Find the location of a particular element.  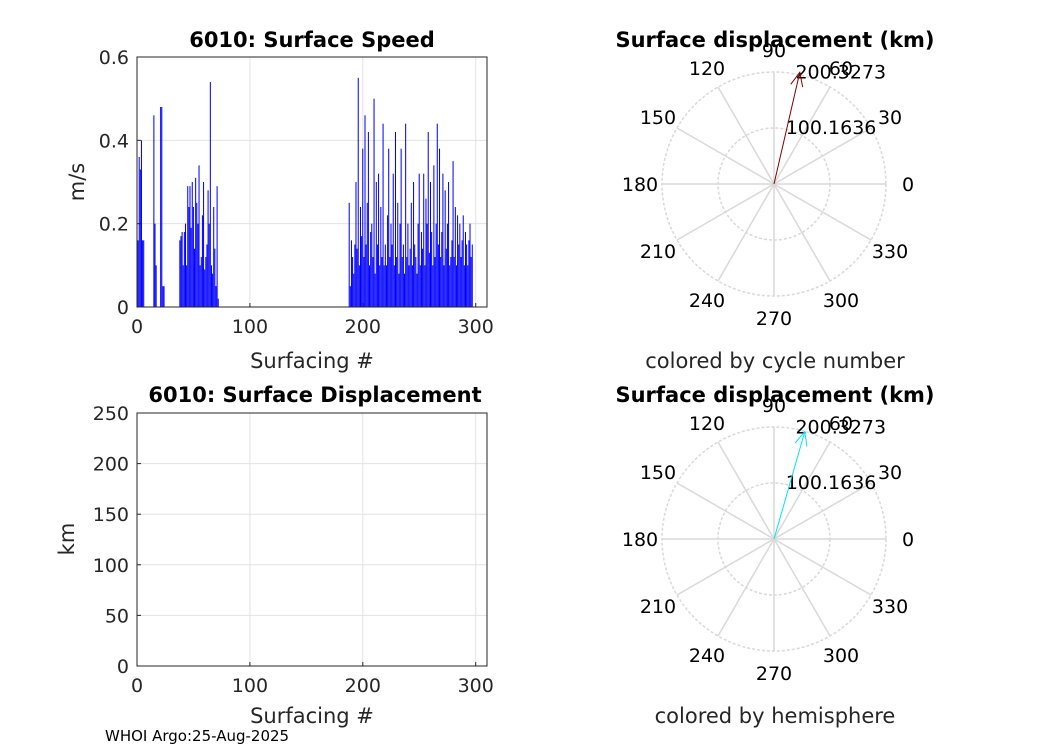

x-tick-label: 300 is located at coordinates (476, 327).